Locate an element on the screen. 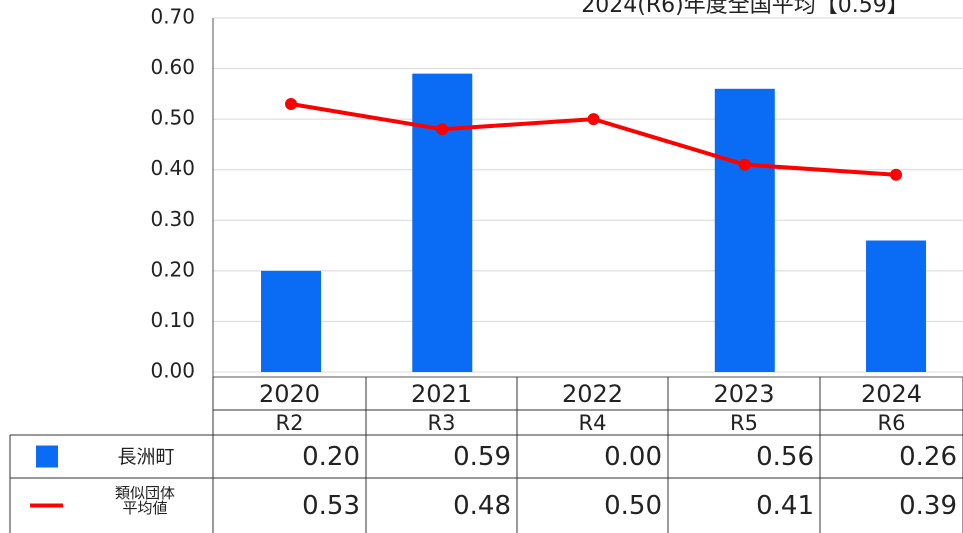 This screenshot has width=963, height=533. y-tick-label: 0.20 is located at coordinates (172, 269).